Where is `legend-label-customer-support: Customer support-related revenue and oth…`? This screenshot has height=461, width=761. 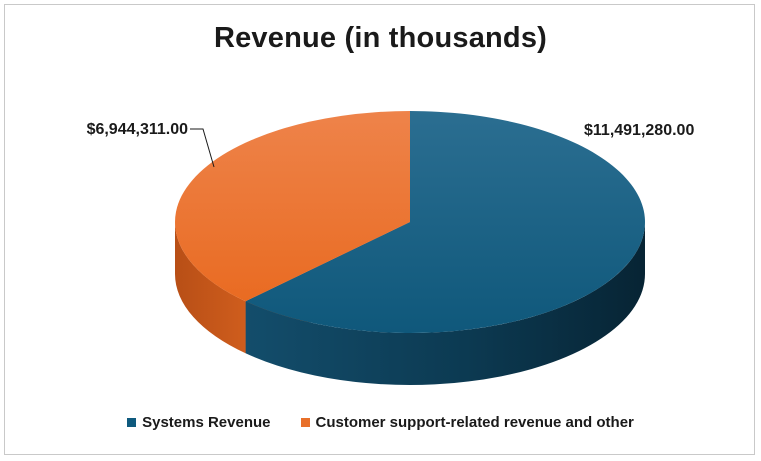
legend-label-customer-support: Customer support-related revenue and oth… is located at coordinates (474, 422).